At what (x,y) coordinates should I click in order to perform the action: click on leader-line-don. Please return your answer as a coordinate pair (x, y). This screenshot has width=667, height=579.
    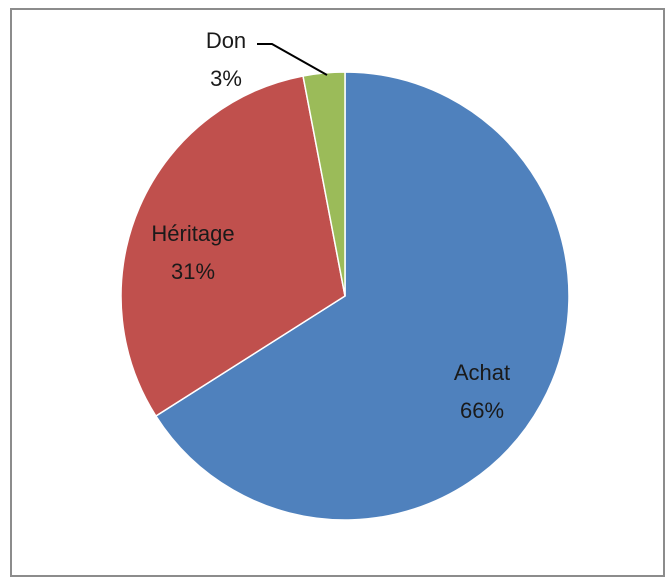
    Looking at the image, I should click on (292, 59).